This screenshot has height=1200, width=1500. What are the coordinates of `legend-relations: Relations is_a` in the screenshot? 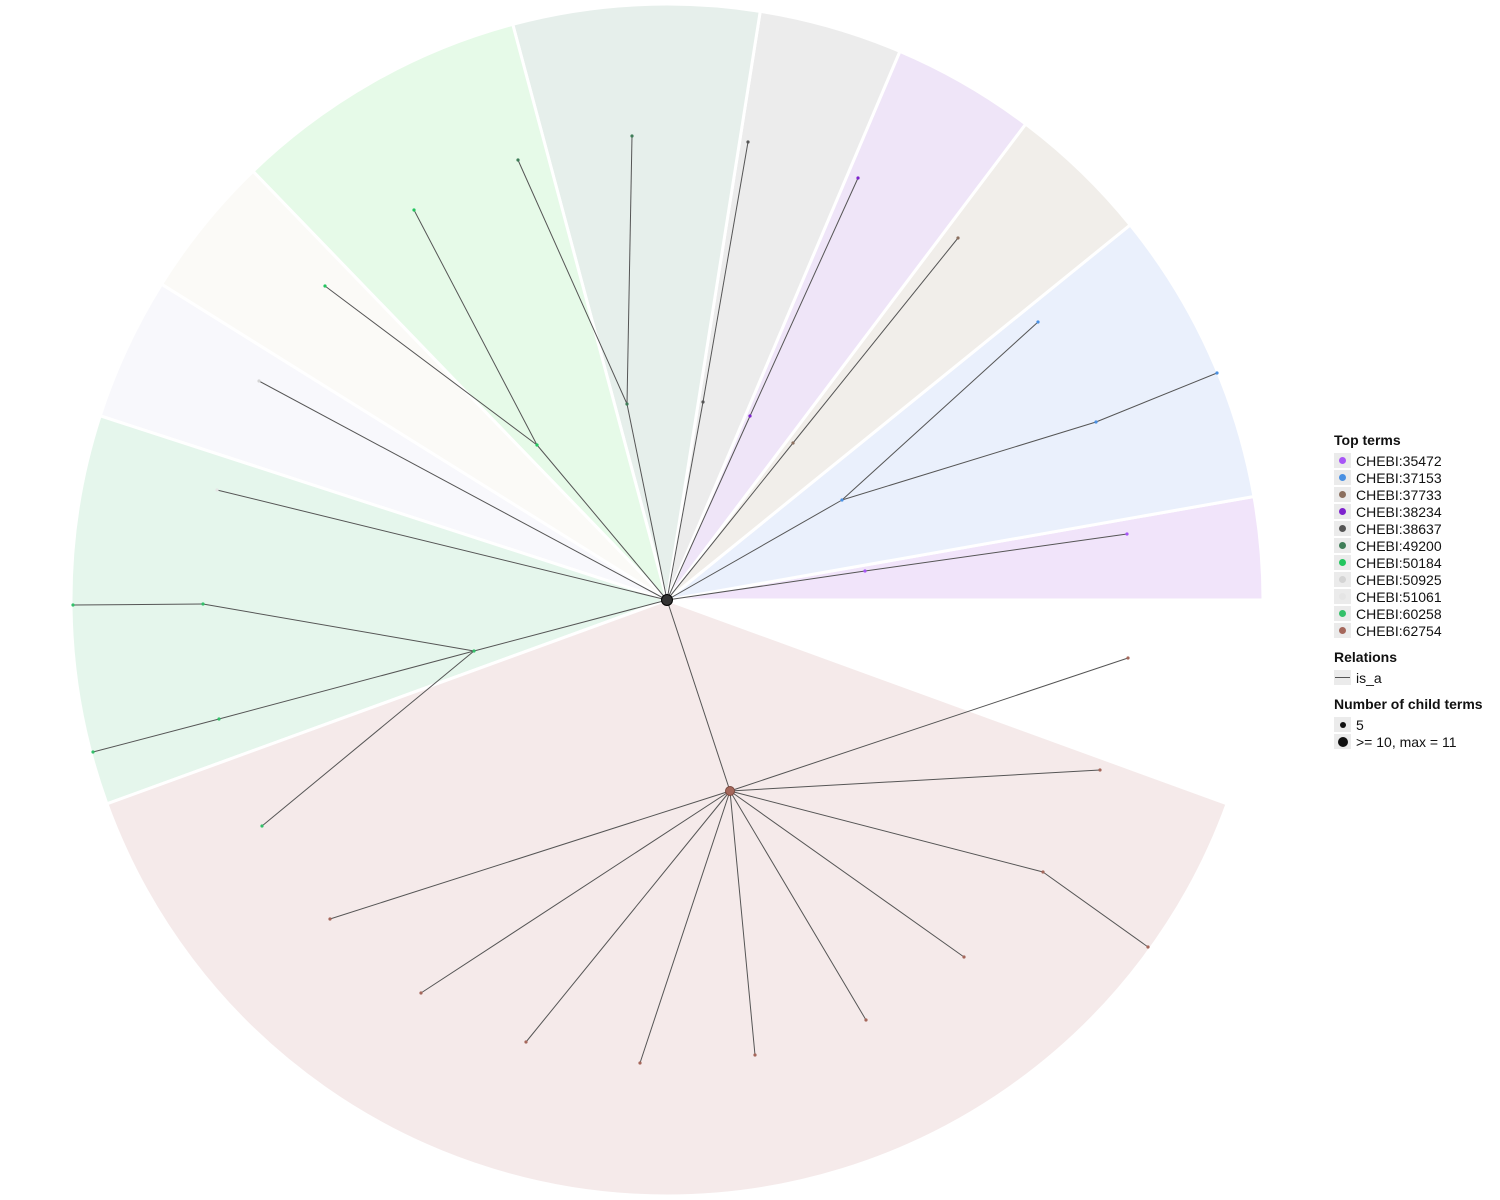 It's located at (1417, 667).